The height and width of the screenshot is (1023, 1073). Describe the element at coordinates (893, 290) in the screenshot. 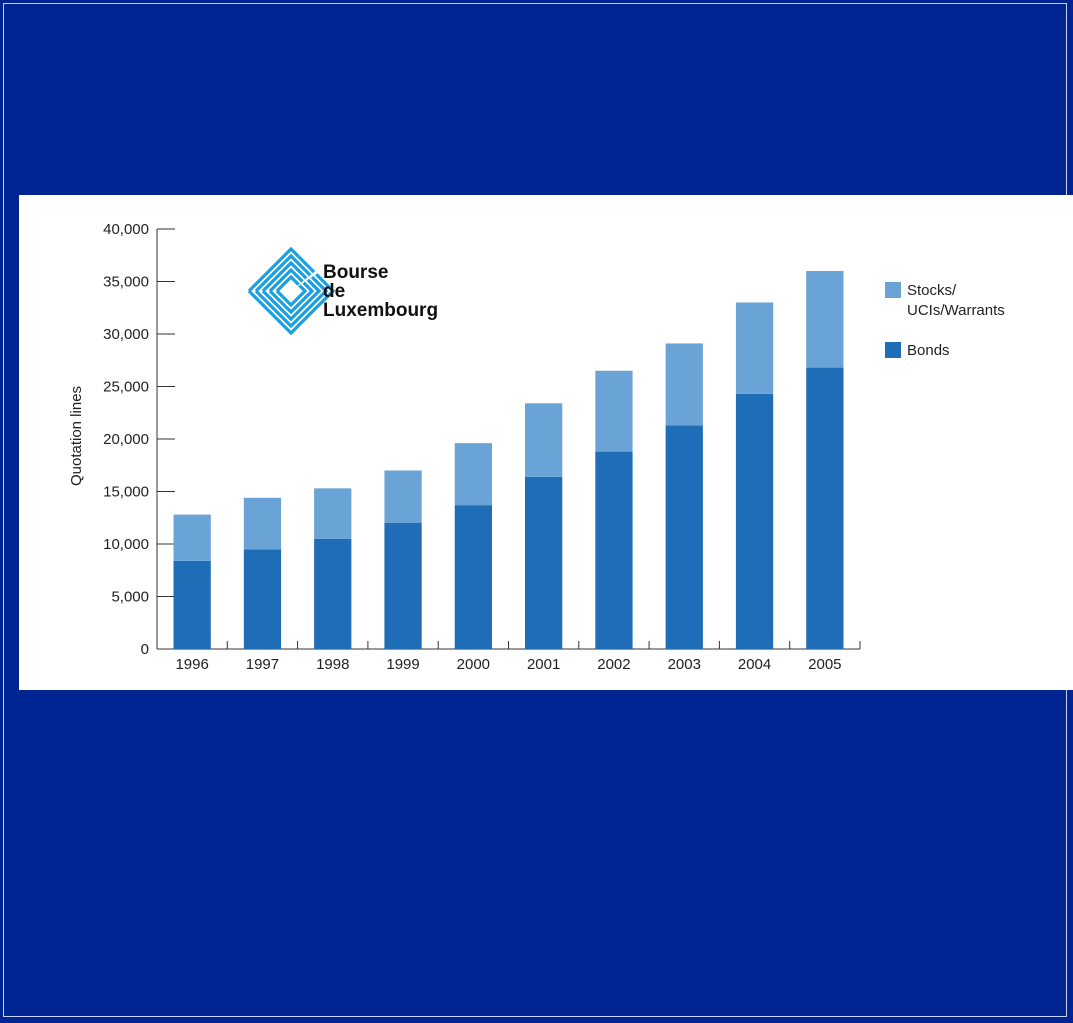

I see `legend-swatch-stocks` at that location.